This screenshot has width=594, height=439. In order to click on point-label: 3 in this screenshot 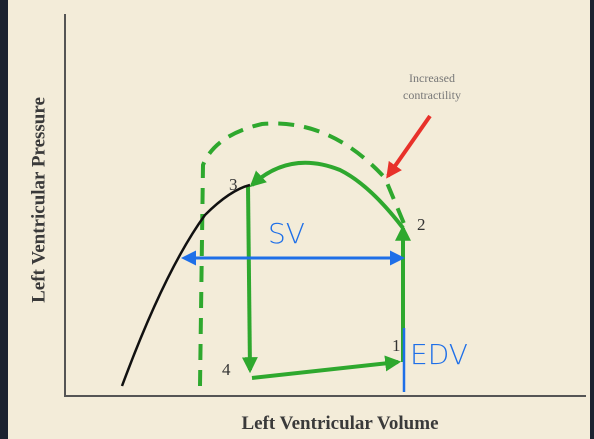, I will do `click(233, 184)`.